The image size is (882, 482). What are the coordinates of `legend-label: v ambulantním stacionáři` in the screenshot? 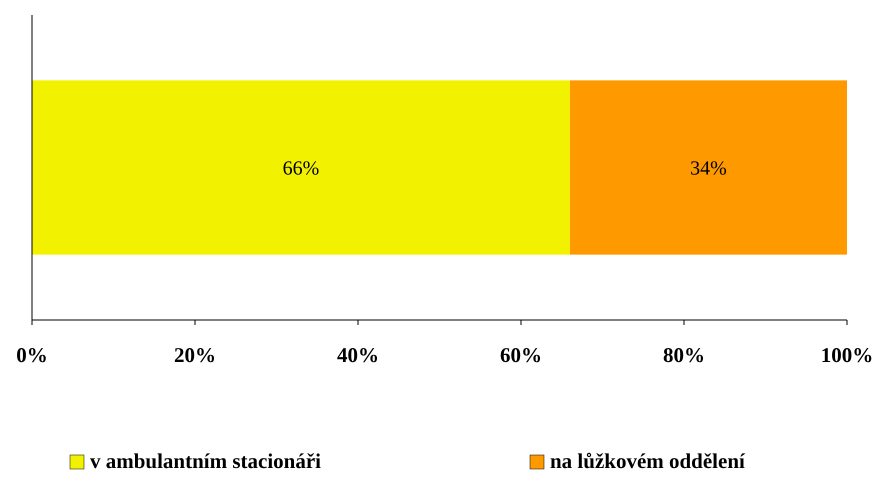 It's located at (206, 461).